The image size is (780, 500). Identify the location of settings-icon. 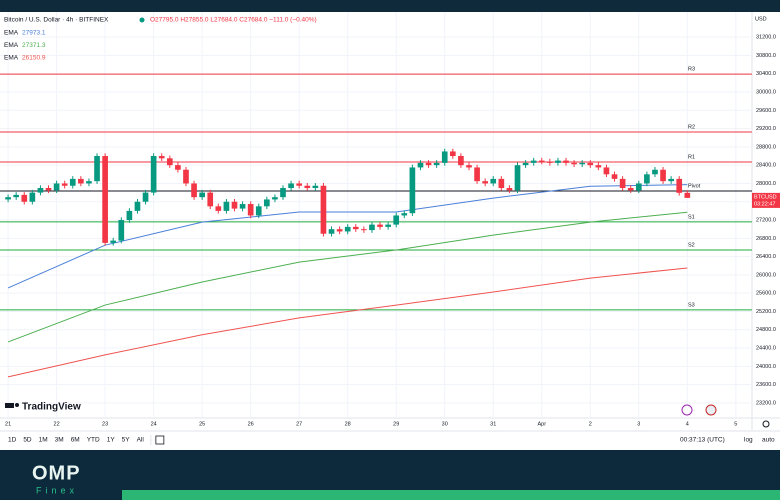
(766, 424).